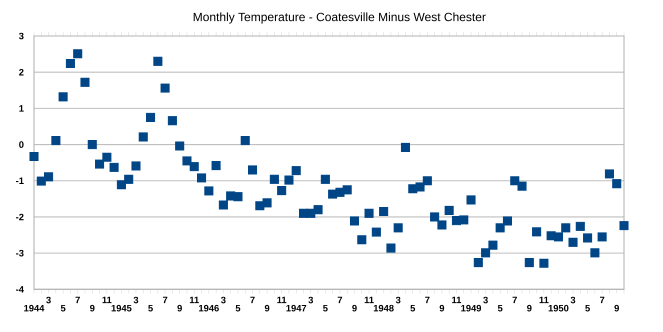  What do you see at coordinates (122, 308) in the screenshot?
I see `x-tick-label: 1945` at bounding box center [122, 308].